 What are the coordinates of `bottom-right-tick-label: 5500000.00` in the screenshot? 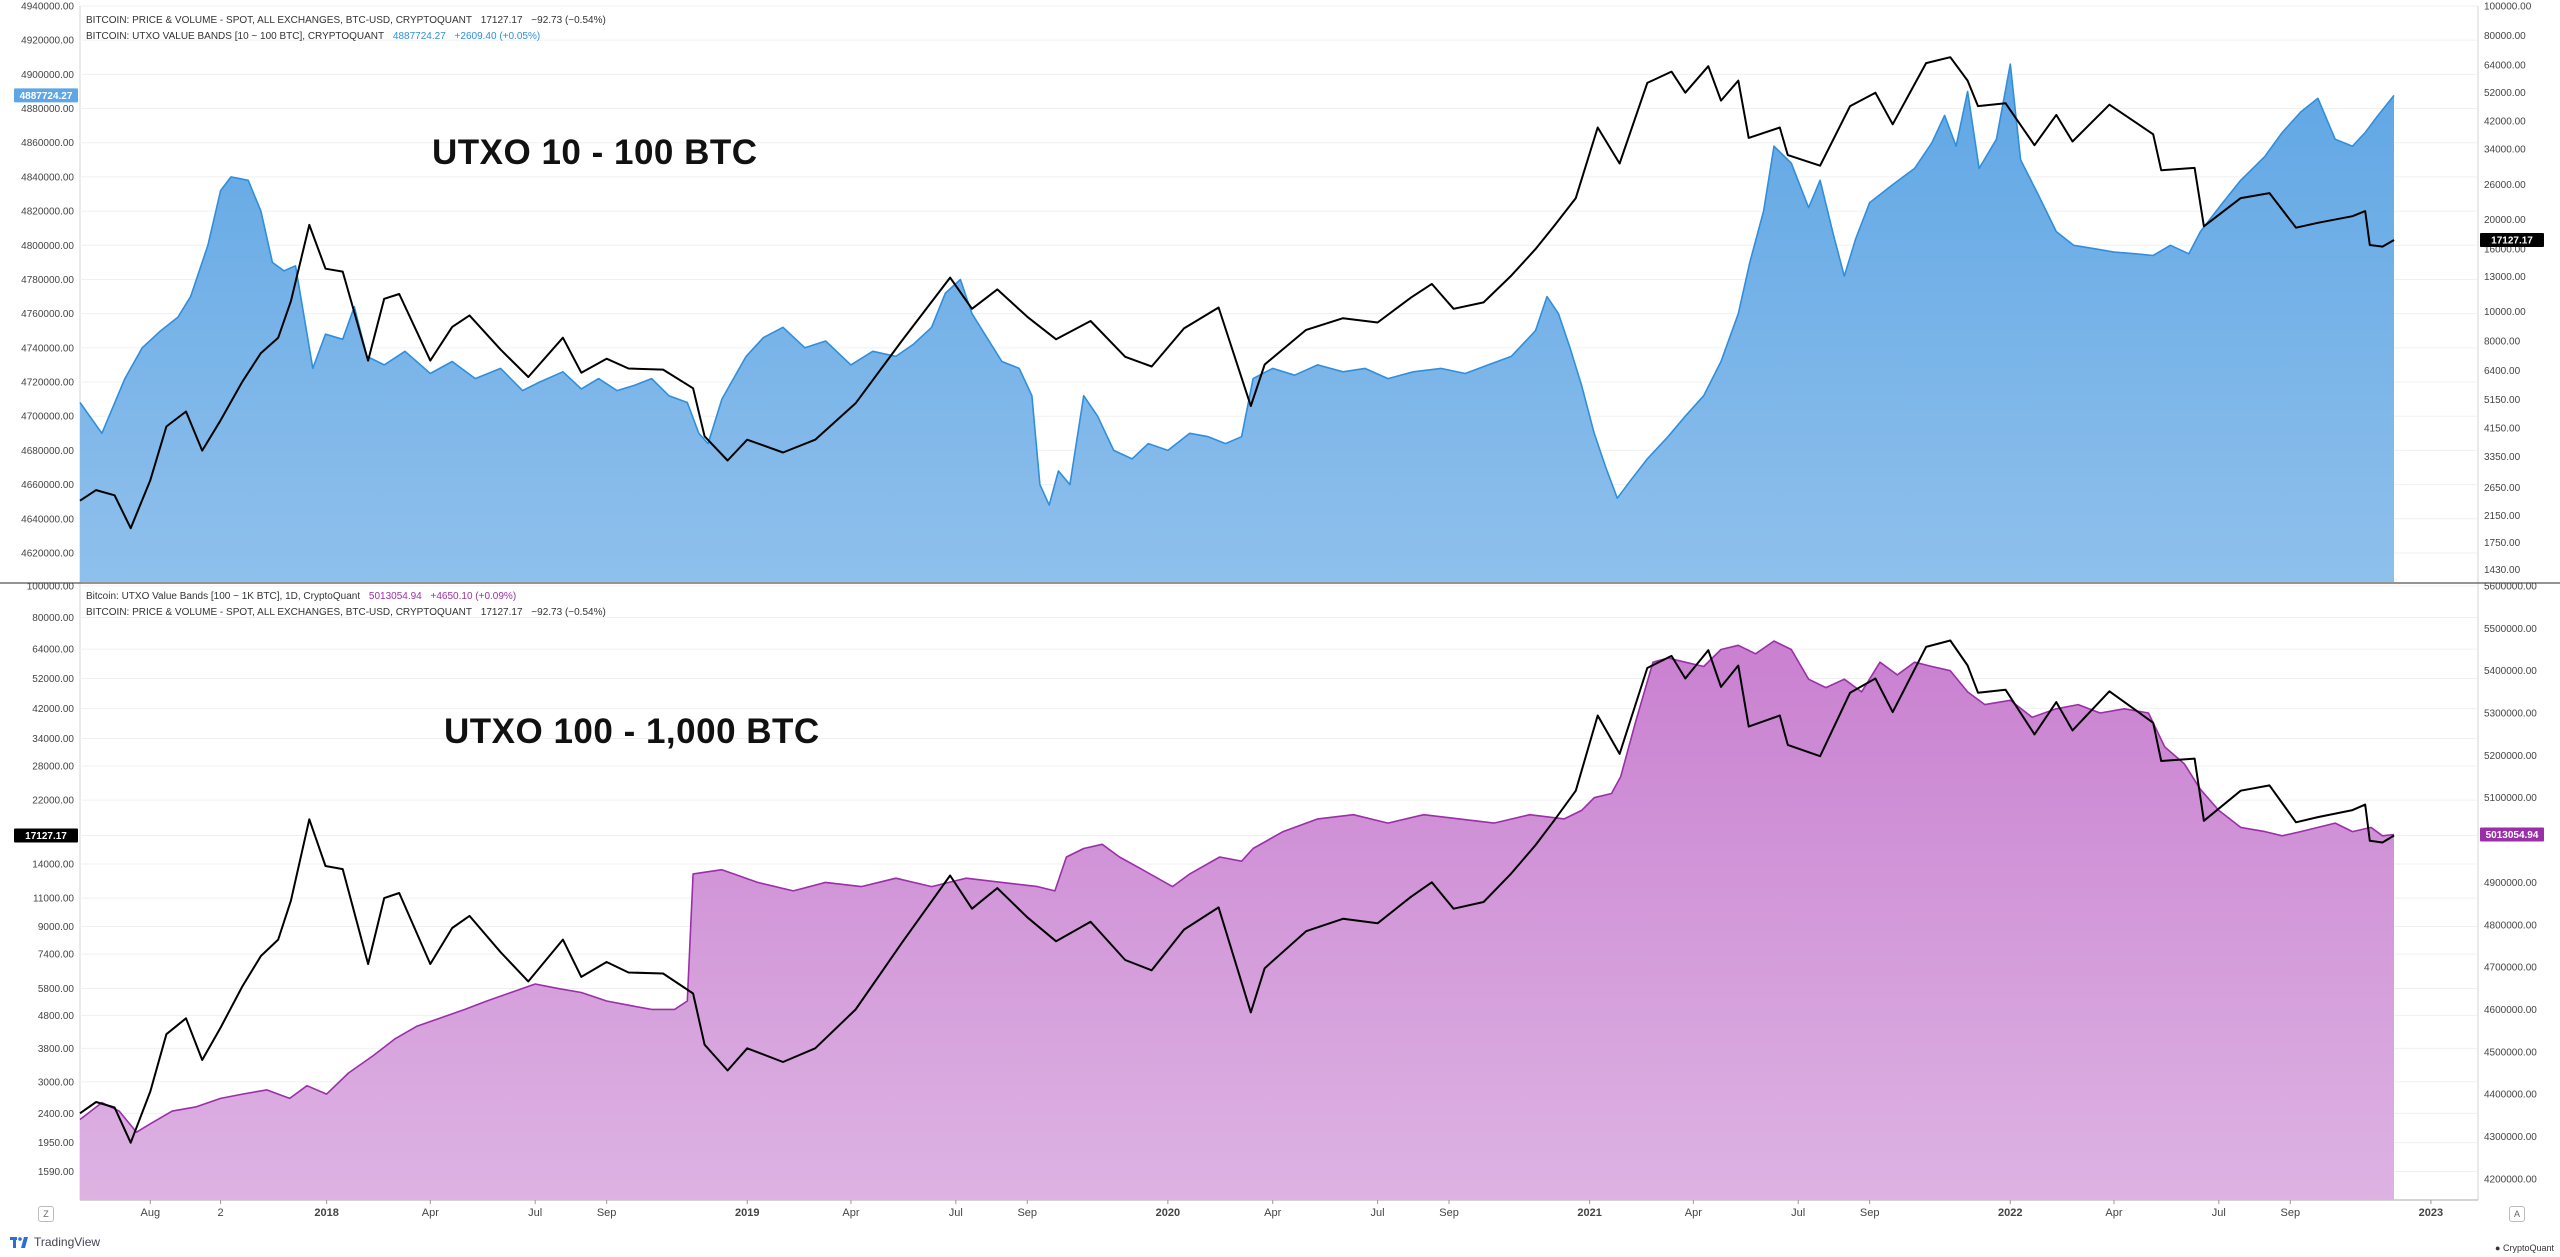 It's located at (2510, 629).